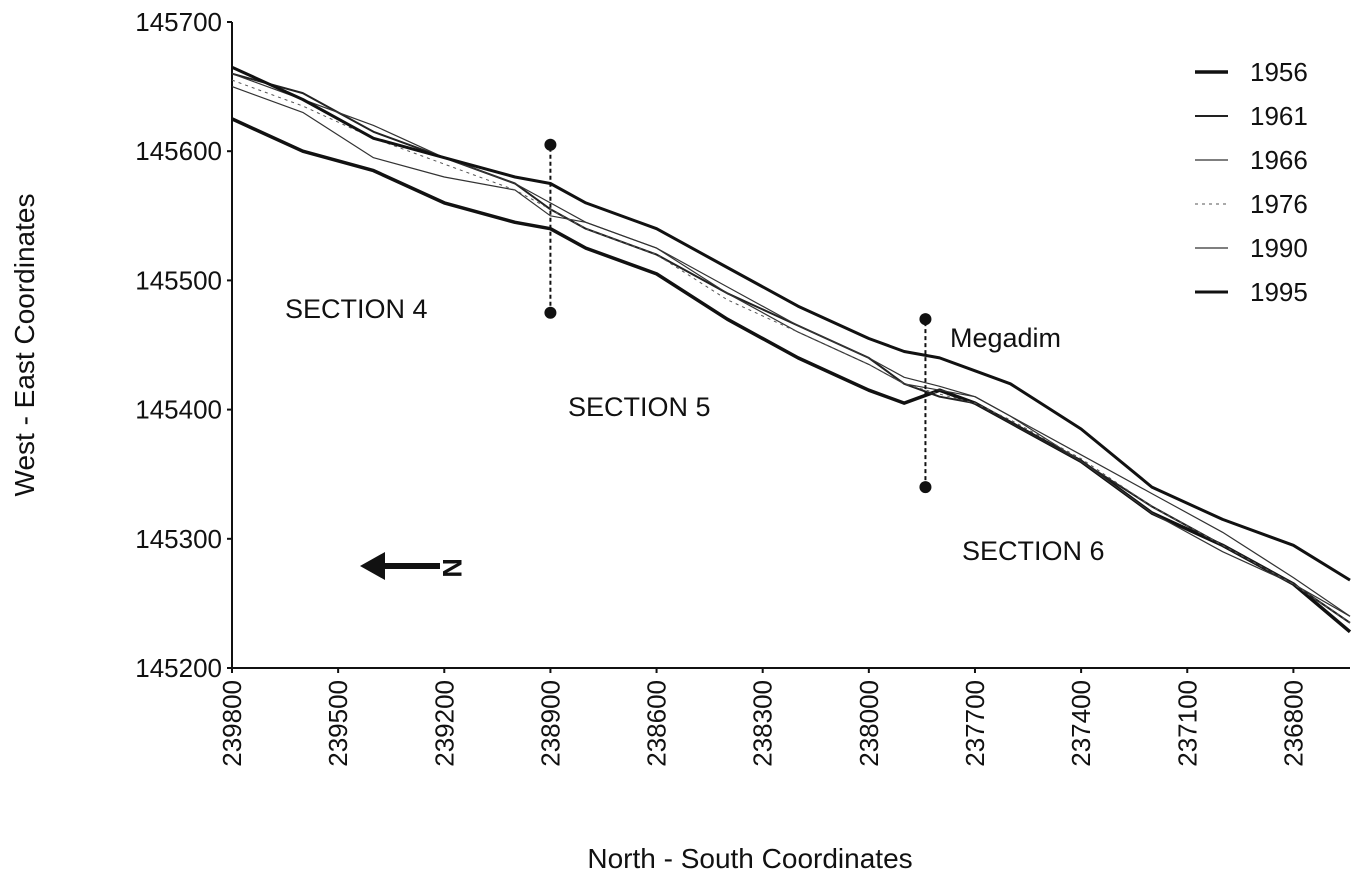 This screenshot has width=1359, height=883. Describe the element at coordinates (178, 410) in the screenshot. I see `y-tick-label: 145400` at that location.